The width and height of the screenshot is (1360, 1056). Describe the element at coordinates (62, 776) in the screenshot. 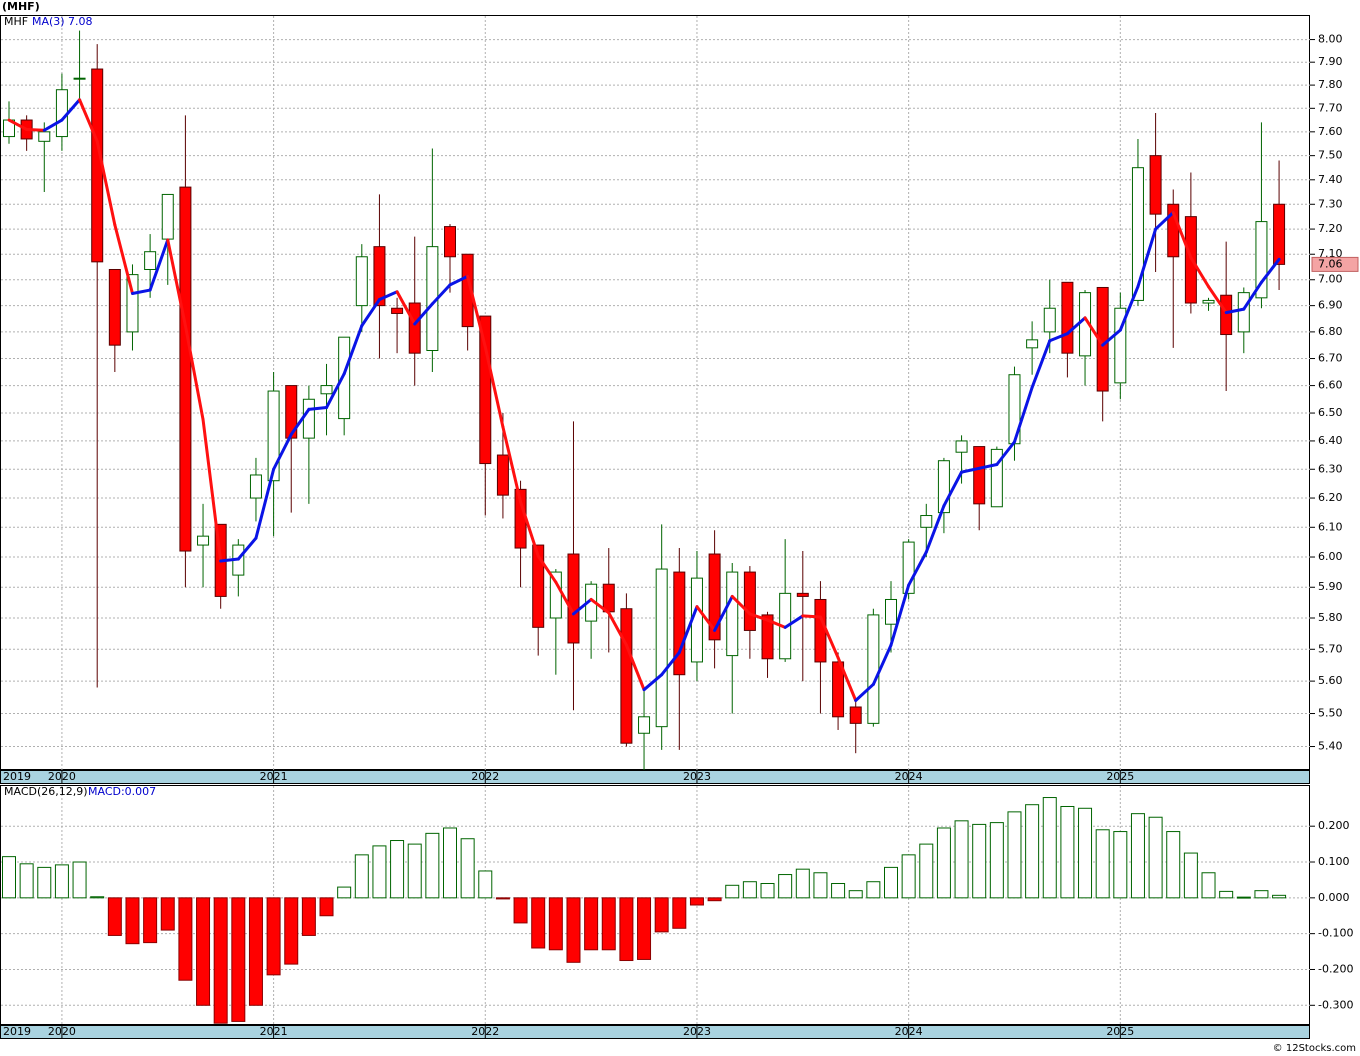

I see `x-tick-label: 2020` at that location.